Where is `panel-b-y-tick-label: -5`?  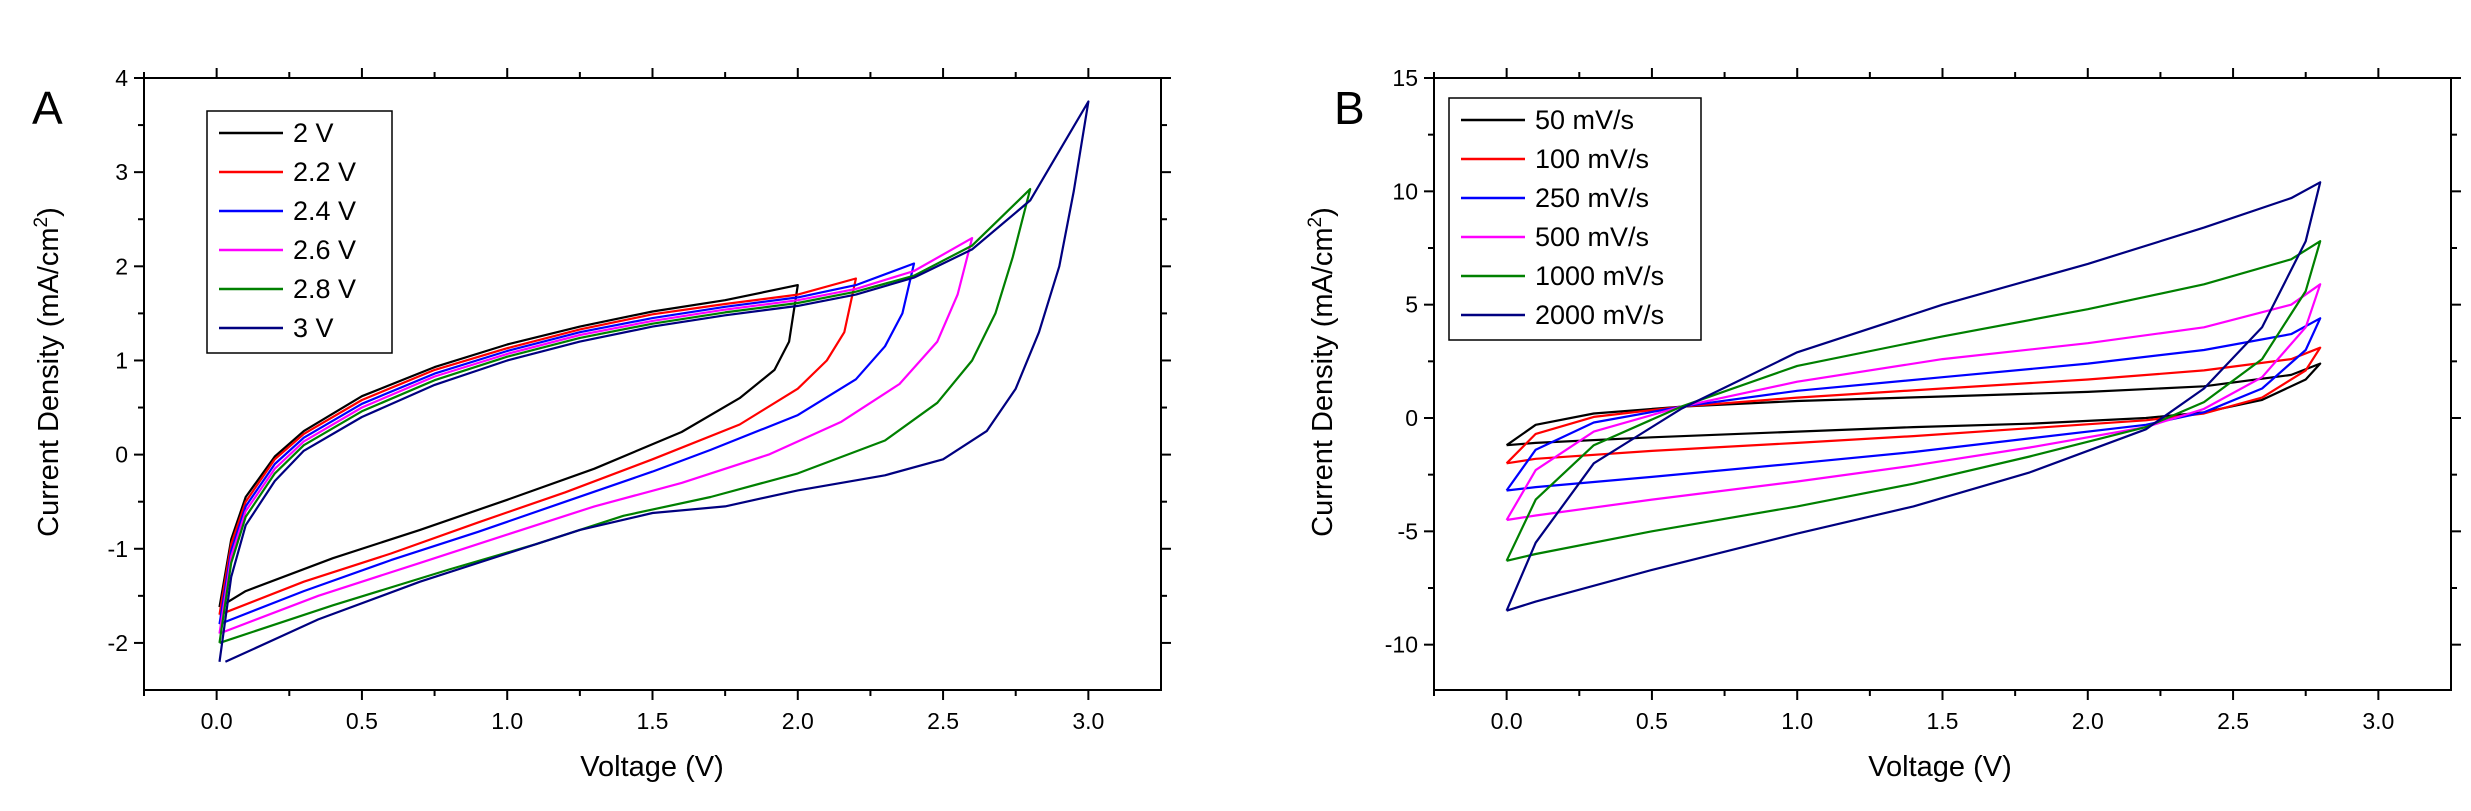
panel-b-y-tick-label: -5 is located at coordinates (1408, 531).